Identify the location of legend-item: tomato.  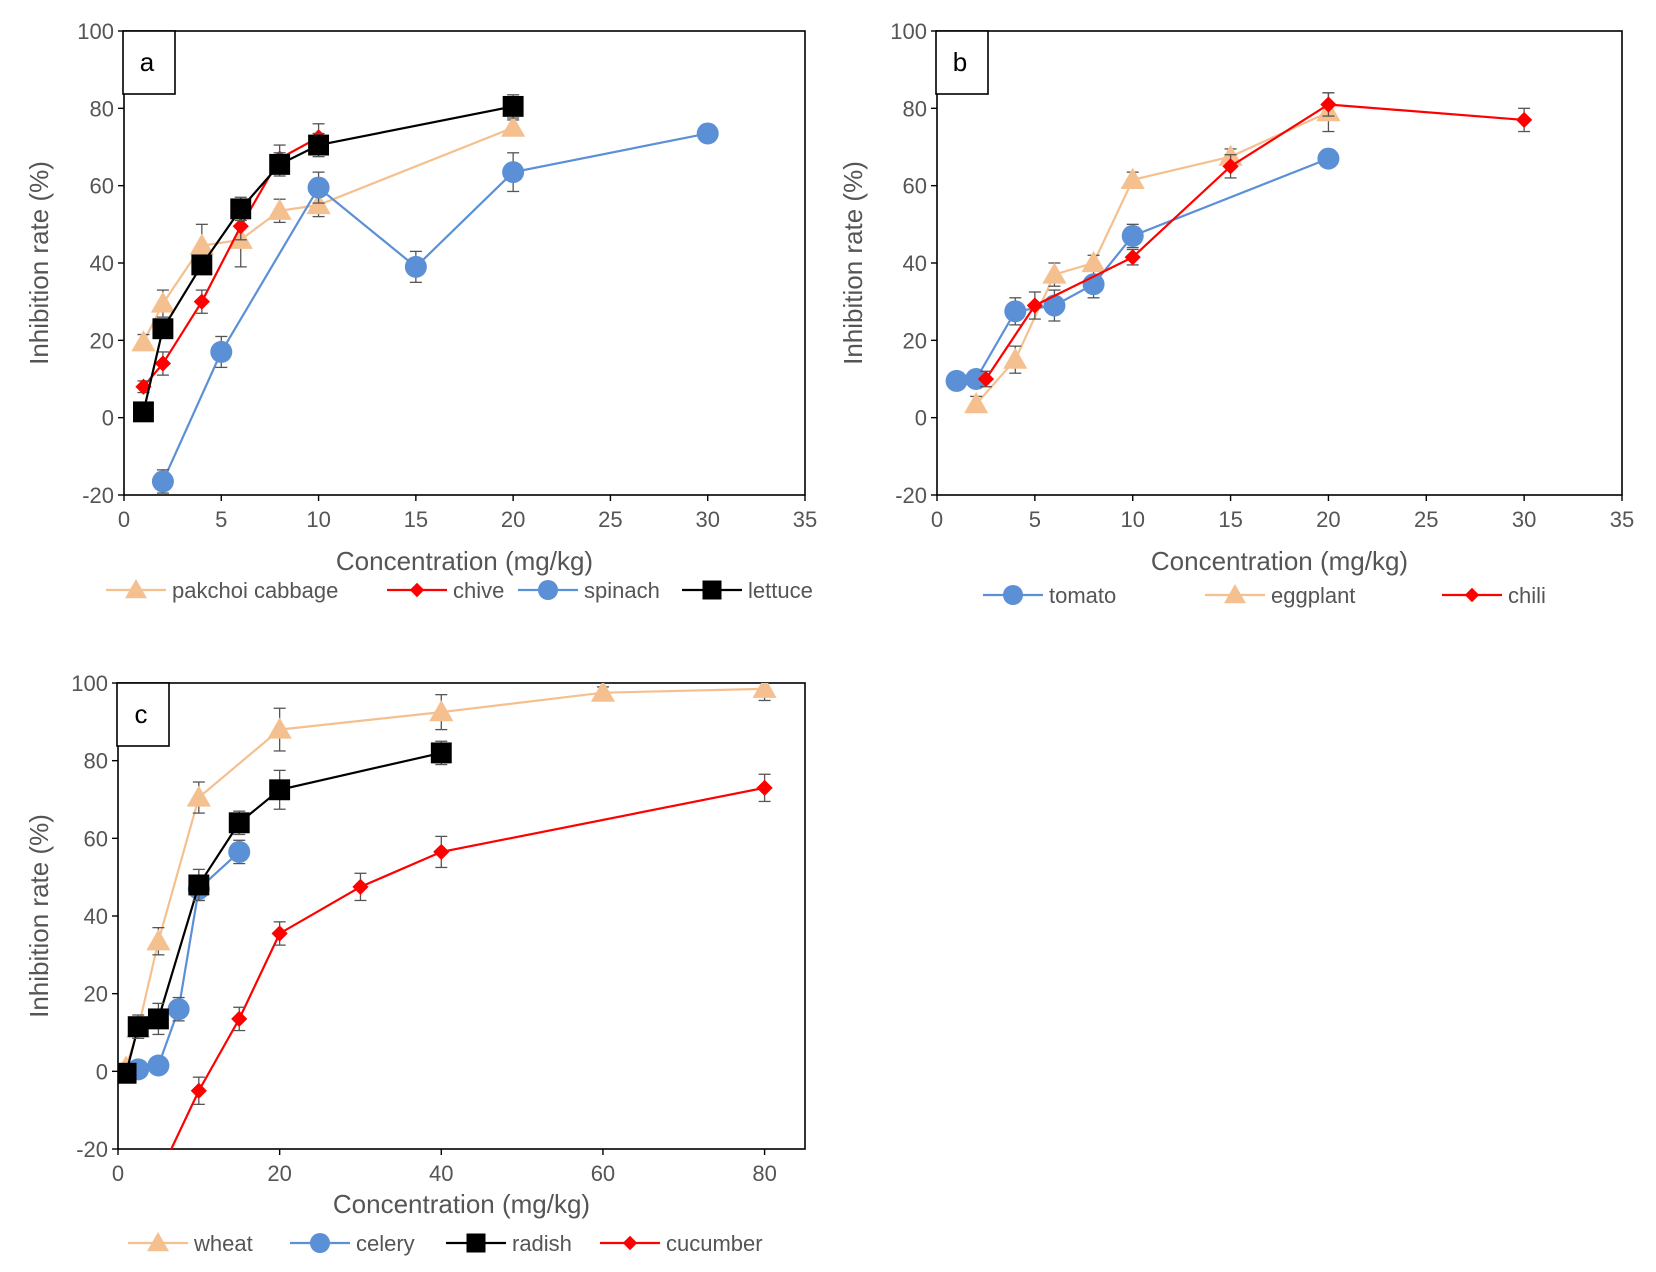
(1049, 595).